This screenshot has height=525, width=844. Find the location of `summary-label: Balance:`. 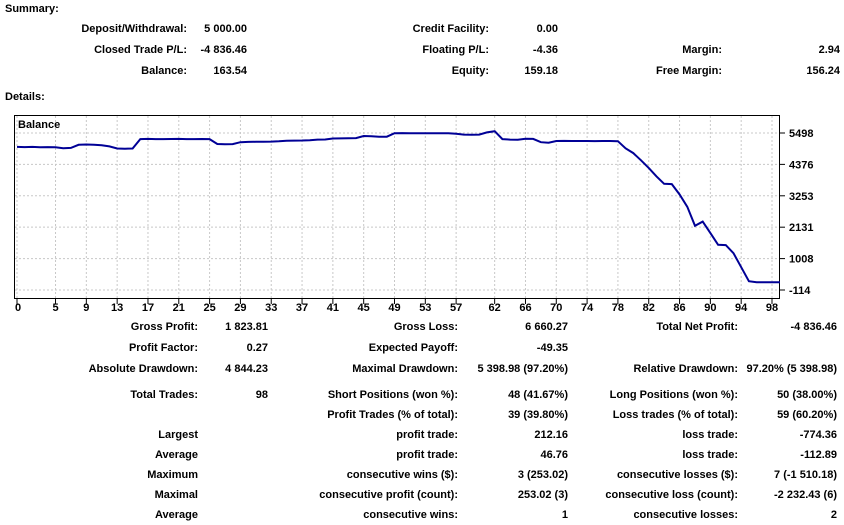

summary-label: Balance: is located at coordinates (164, 71).